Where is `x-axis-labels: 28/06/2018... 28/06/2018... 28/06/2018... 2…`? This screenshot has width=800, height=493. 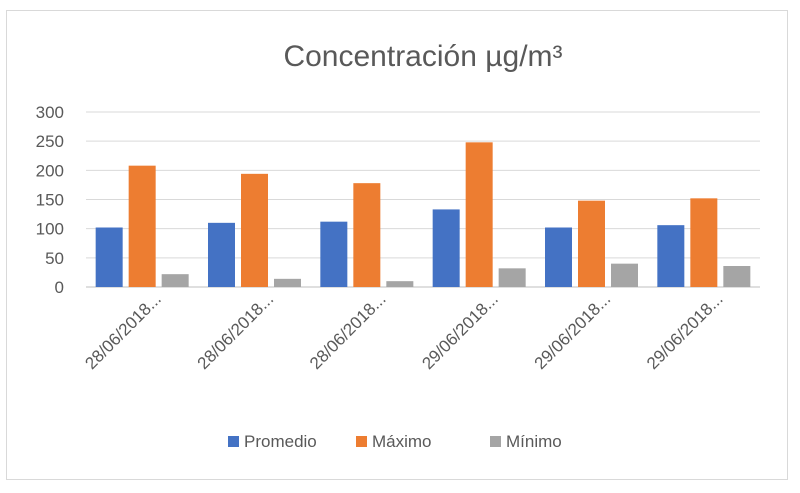 x-axis-labels: 28/06/2018... 28/06/2018... 28/06/2018... 2… is located at coordinates (403, 331).